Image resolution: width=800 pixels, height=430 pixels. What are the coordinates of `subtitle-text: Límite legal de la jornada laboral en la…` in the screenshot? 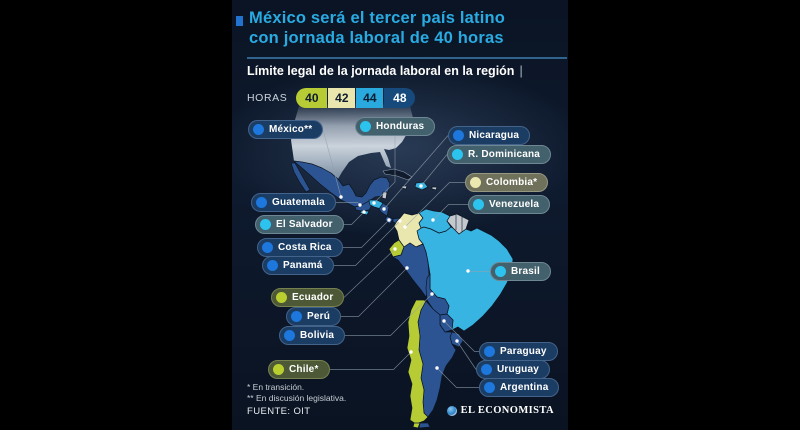 It's located at (381, 71).